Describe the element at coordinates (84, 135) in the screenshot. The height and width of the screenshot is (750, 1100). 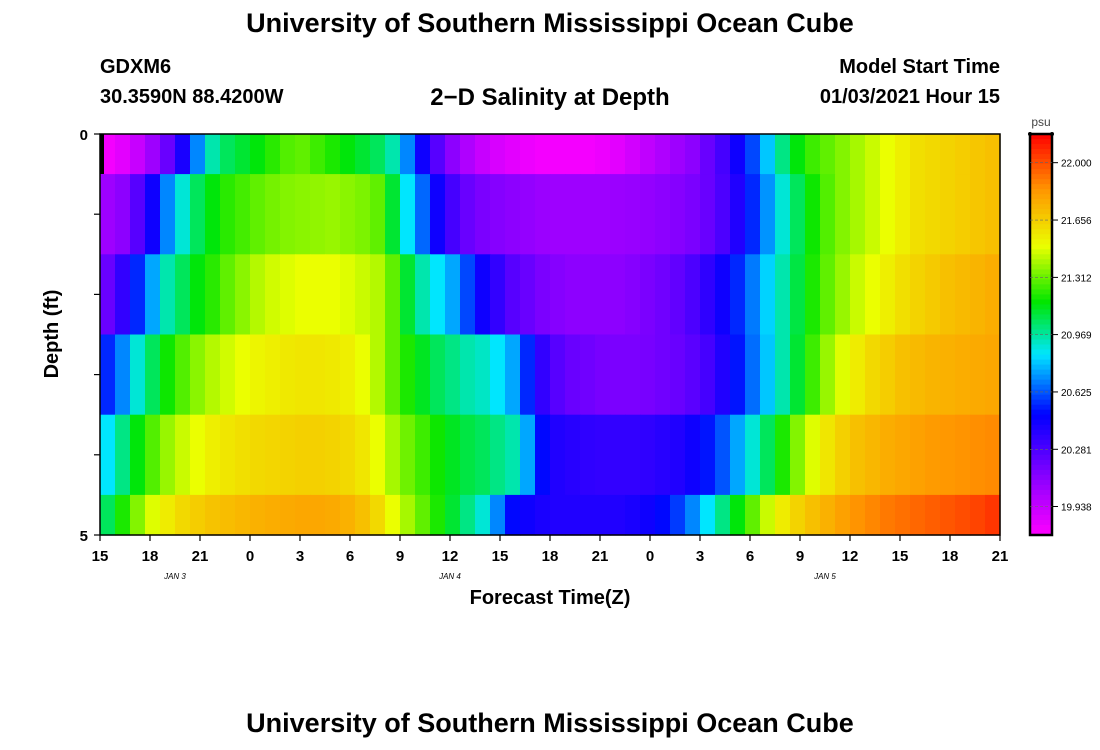
I see `y-tick-label: 0` at that location.